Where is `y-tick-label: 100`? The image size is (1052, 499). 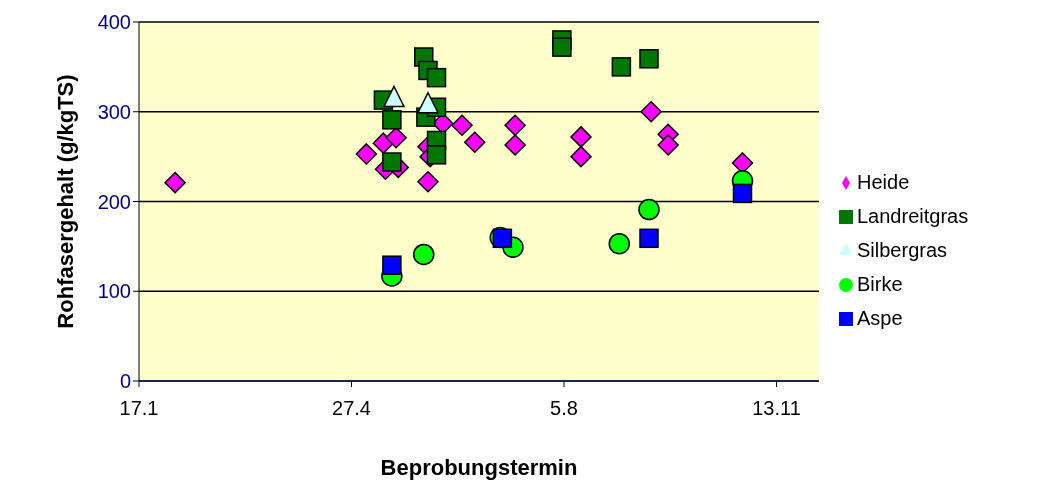 y-tick-label: 100 is located at coordinates (114, 291).